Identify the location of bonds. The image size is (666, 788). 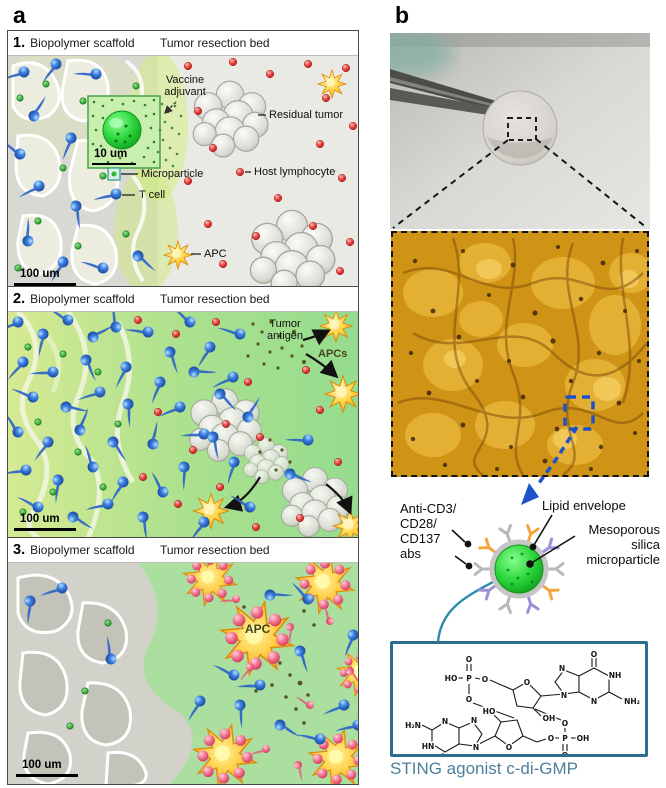
(522, 710).